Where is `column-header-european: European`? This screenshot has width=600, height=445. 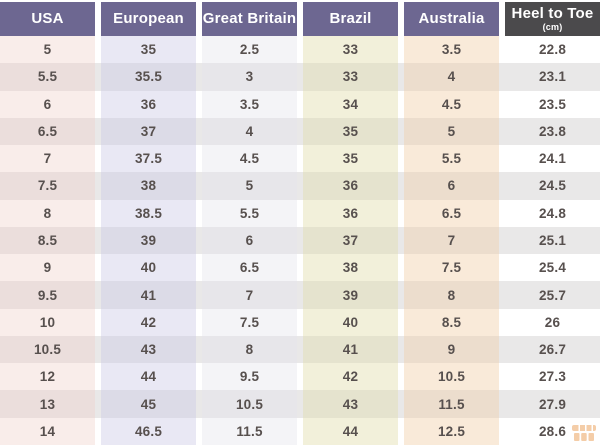 column-header-european: European is located at coordinates (148, 19).